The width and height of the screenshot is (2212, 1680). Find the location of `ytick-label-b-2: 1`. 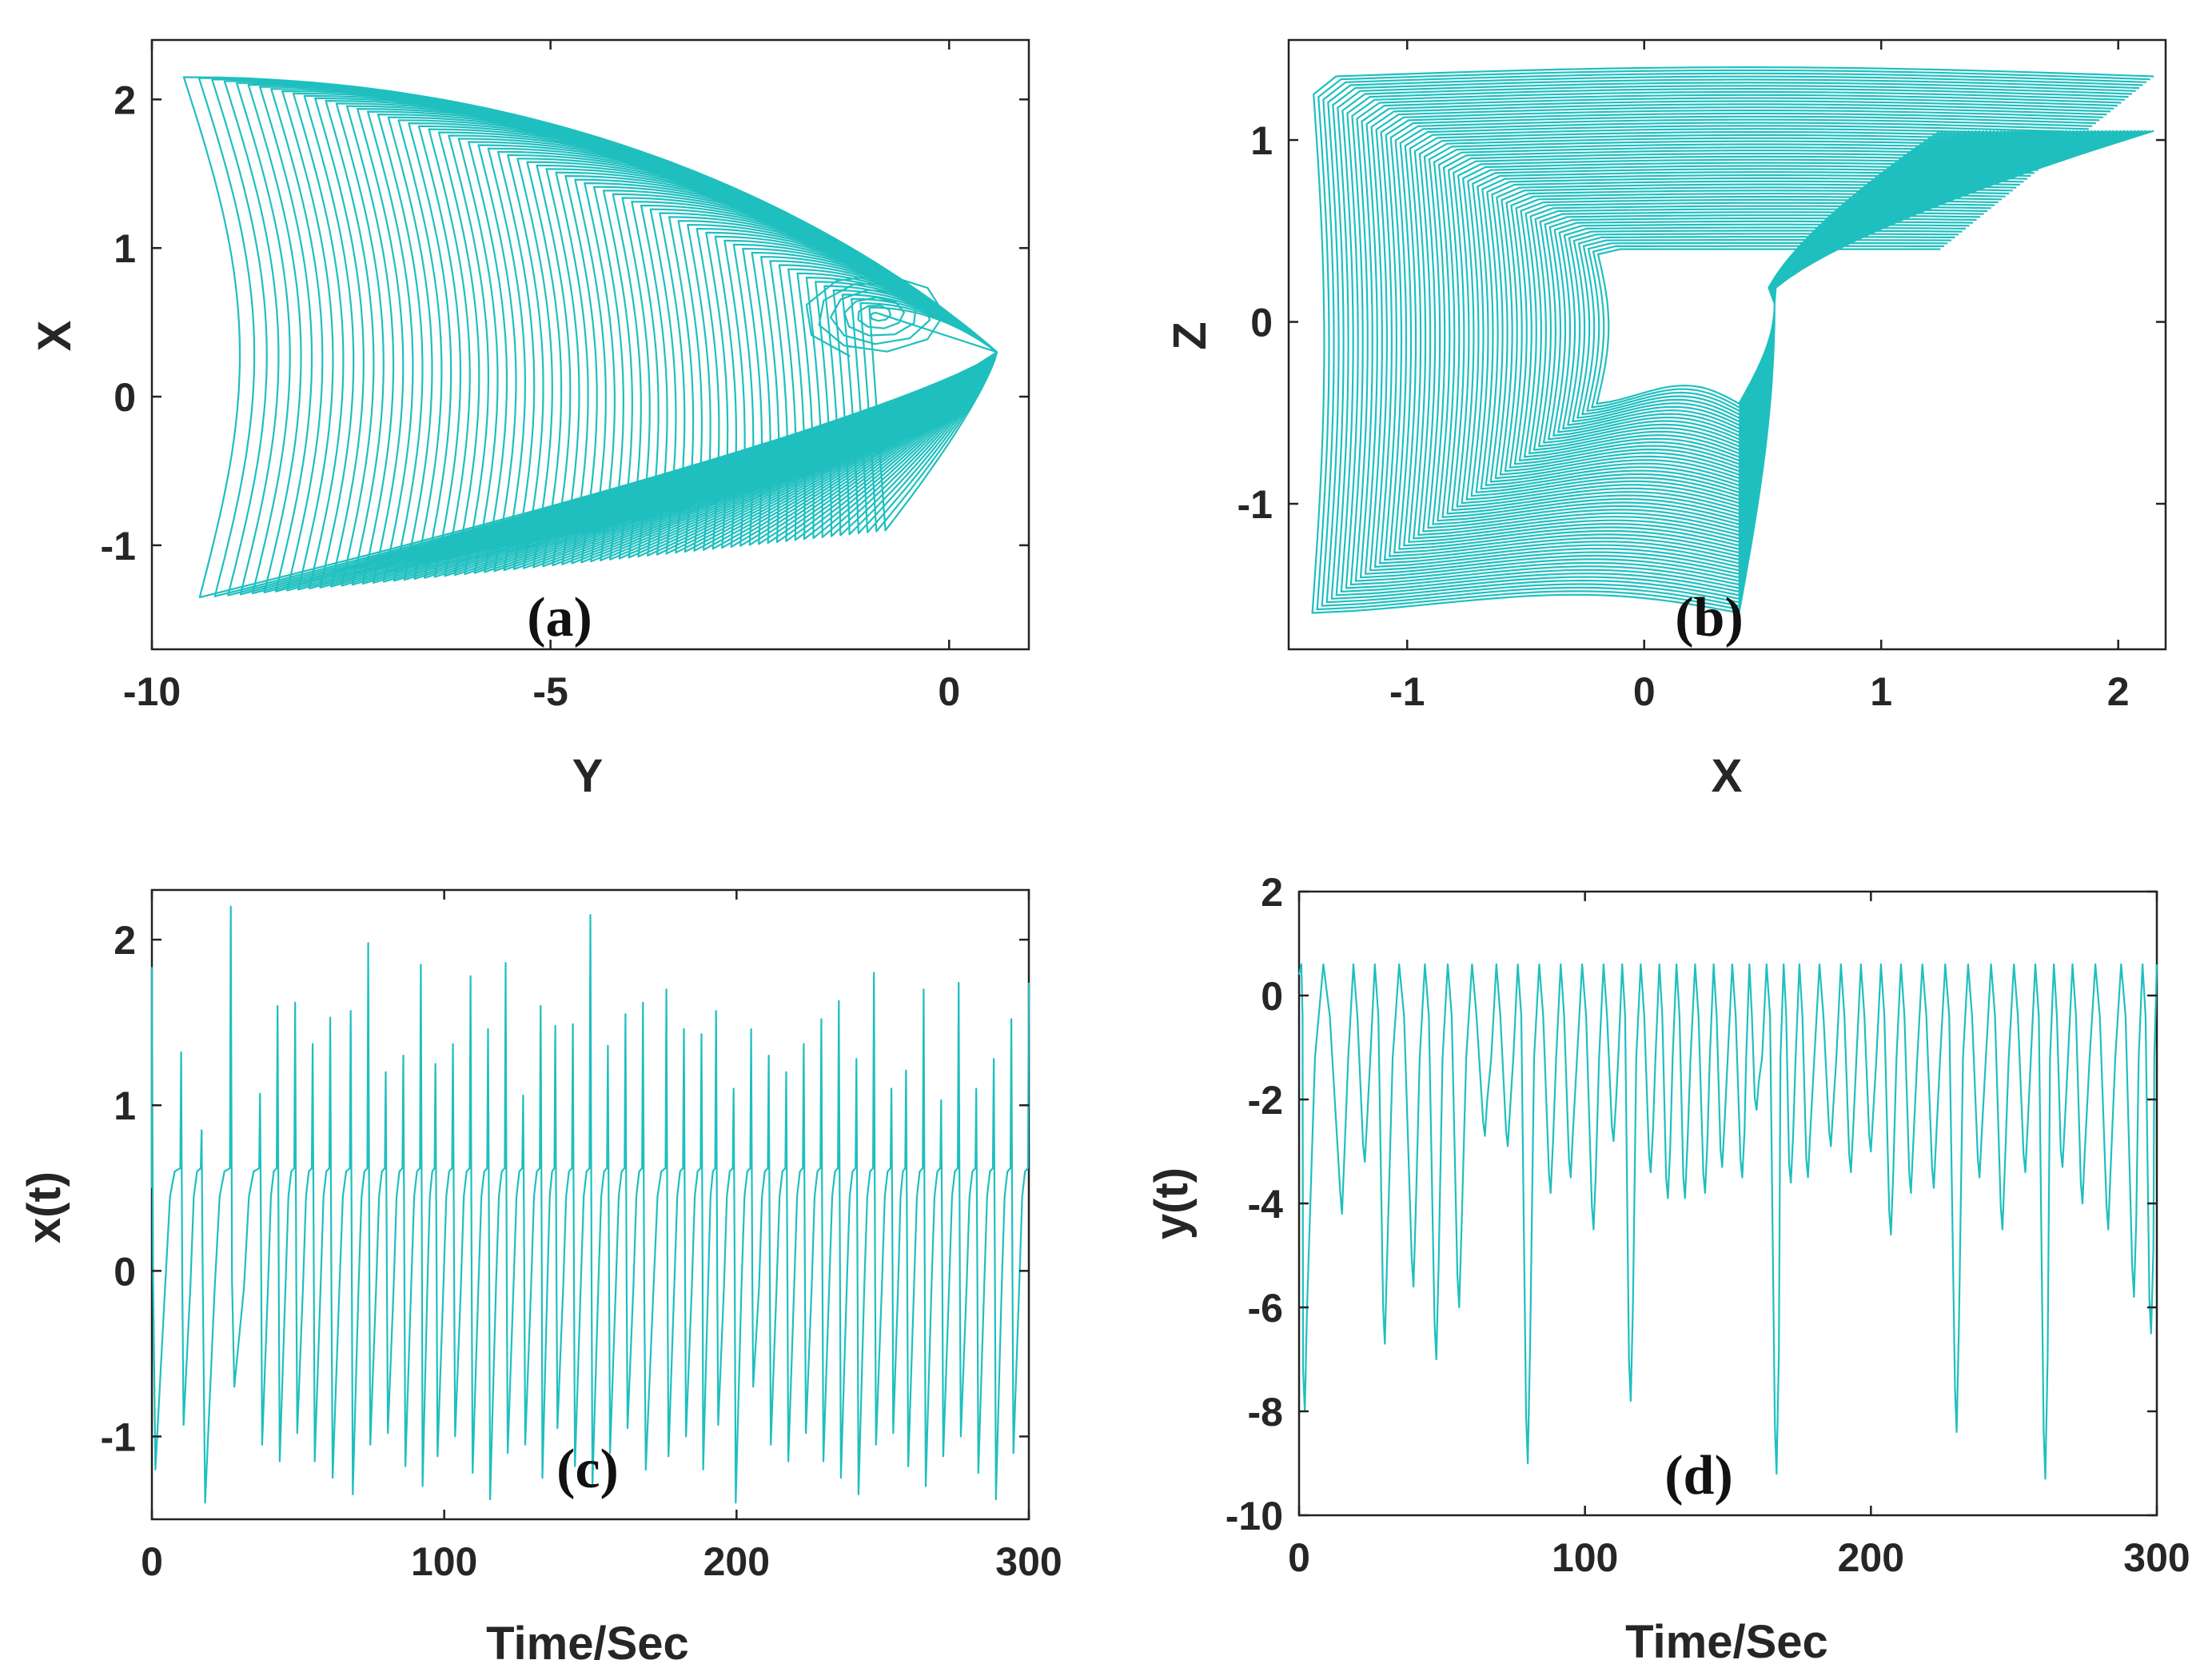

ytick-label-b-2: 1 is located at coordinates (1261, 140).